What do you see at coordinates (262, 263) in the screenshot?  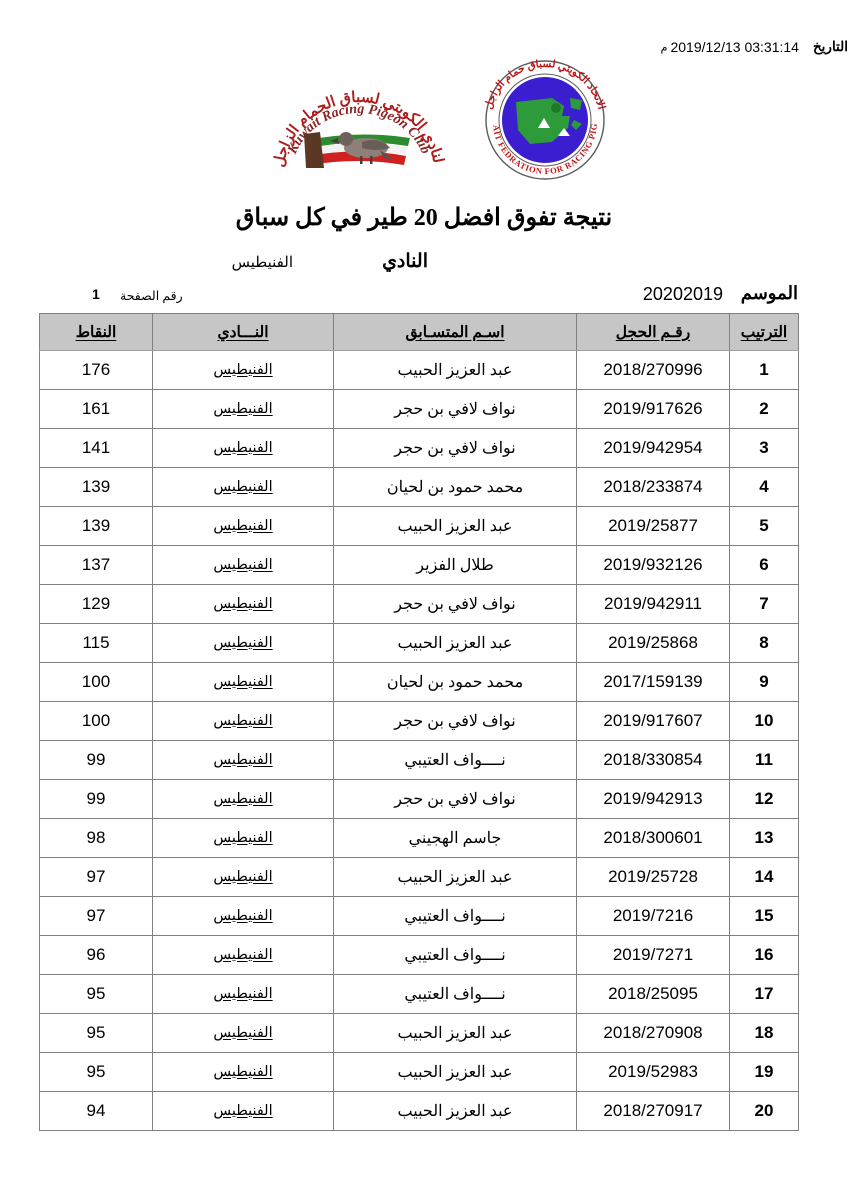 I see `club-value: الفنيطيس` at bounding box center [262, 263].